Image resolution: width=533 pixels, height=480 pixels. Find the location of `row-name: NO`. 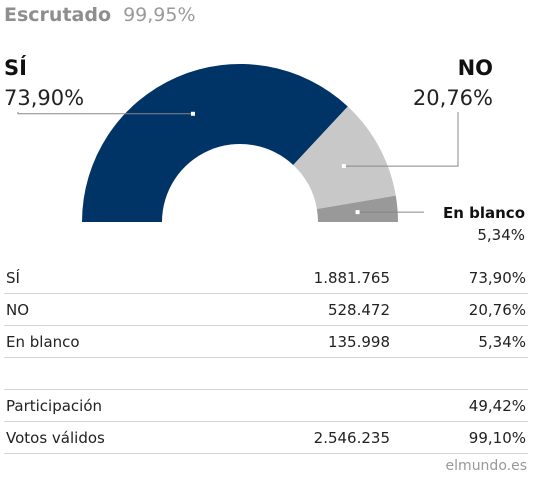

row-name: NO is located at coordinates (131, 309).